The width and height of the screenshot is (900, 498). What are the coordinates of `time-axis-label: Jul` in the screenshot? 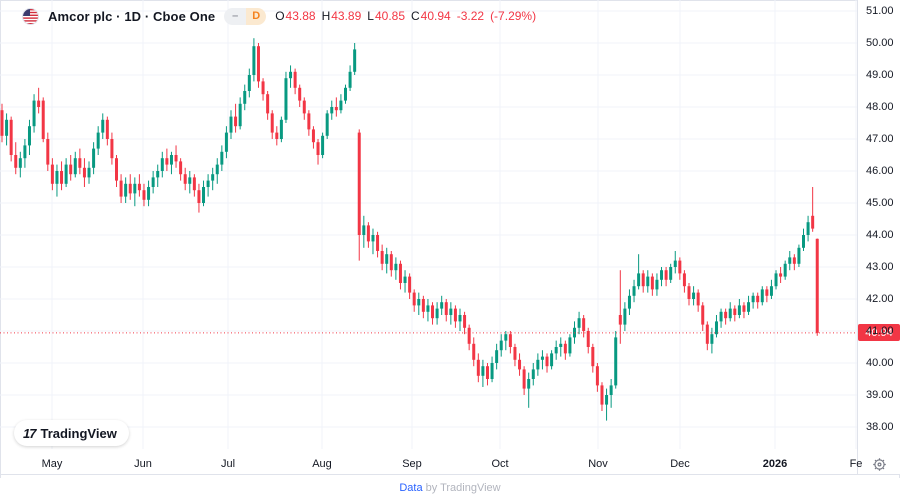 It's located at (228, 464).